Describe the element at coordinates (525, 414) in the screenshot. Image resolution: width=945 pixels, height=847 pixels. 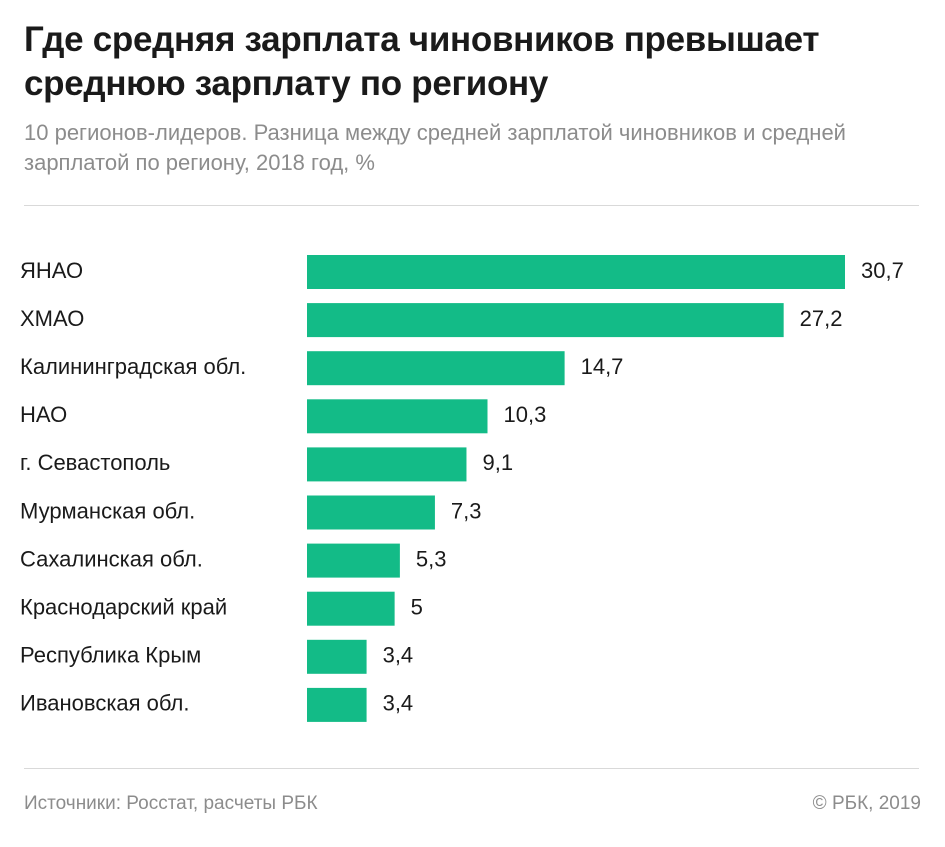
I see `value-label: 10,3` at that location.